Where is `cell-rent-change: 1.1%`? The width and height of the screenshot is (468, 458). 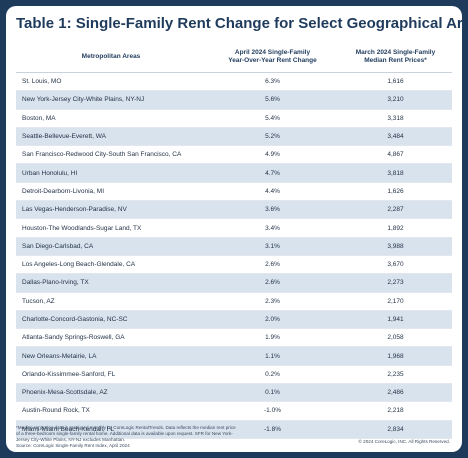 cell-rent-change: 1.1% is located at coordinates (272, 356).